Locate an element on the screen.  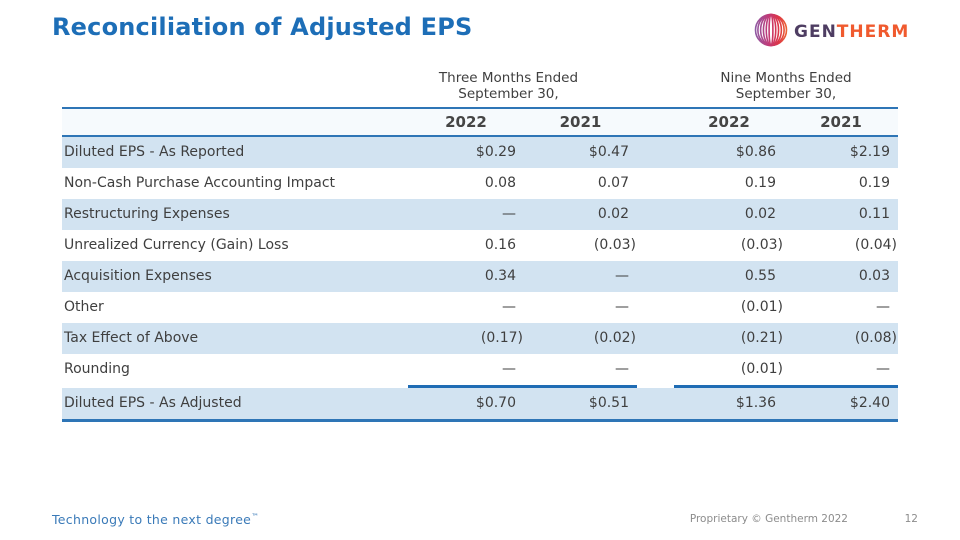
cell-value: $0.51 is located at coordinates (608, 403).